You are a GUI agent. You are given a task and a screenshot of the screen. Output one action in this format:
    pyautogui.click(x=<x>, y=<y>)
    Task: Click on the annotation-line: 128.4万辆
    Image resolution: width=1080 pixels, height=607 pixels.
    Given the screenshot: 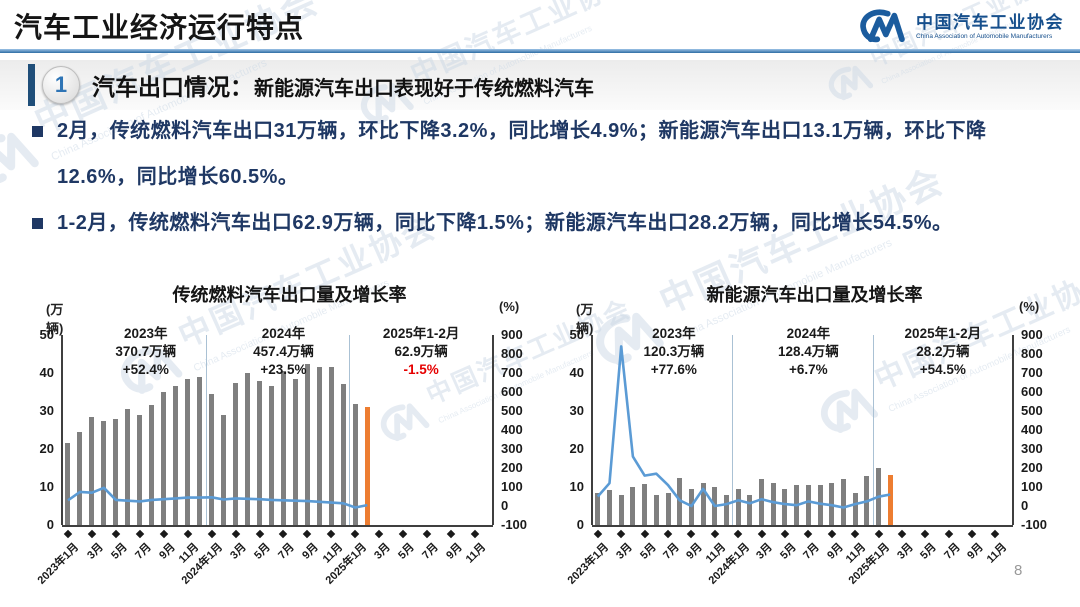 What is the action you would take?
    pyautogui.click(x=808, y=351)
    